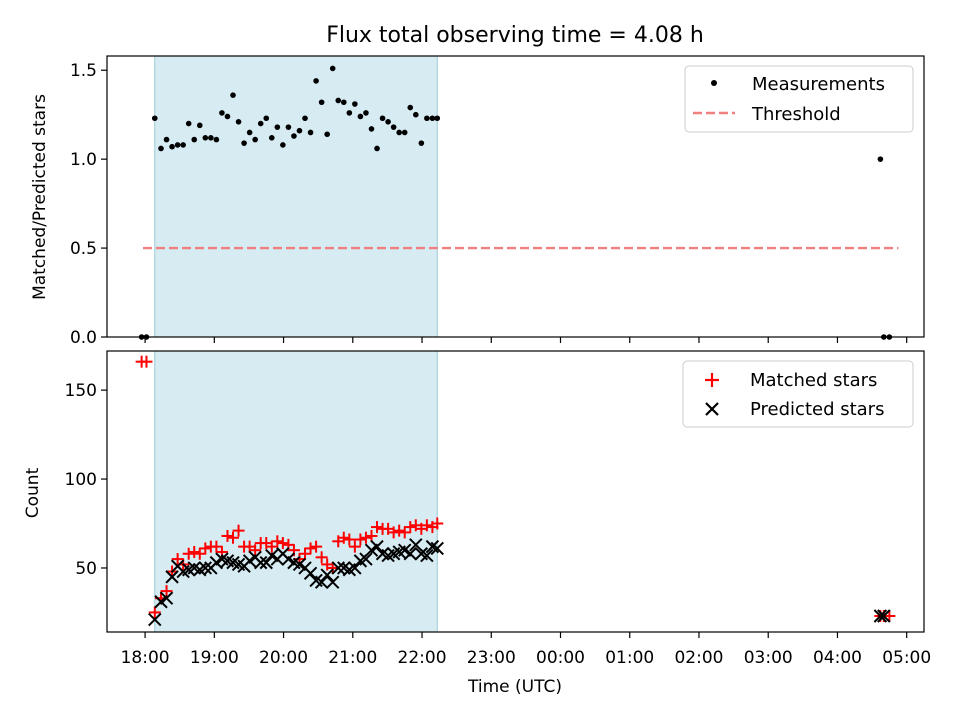 This screenshot has width=960, height=720. Describe the element at coordinates (83, 249) in the screenshot. I see `ytick-label: 0.5` at that location.